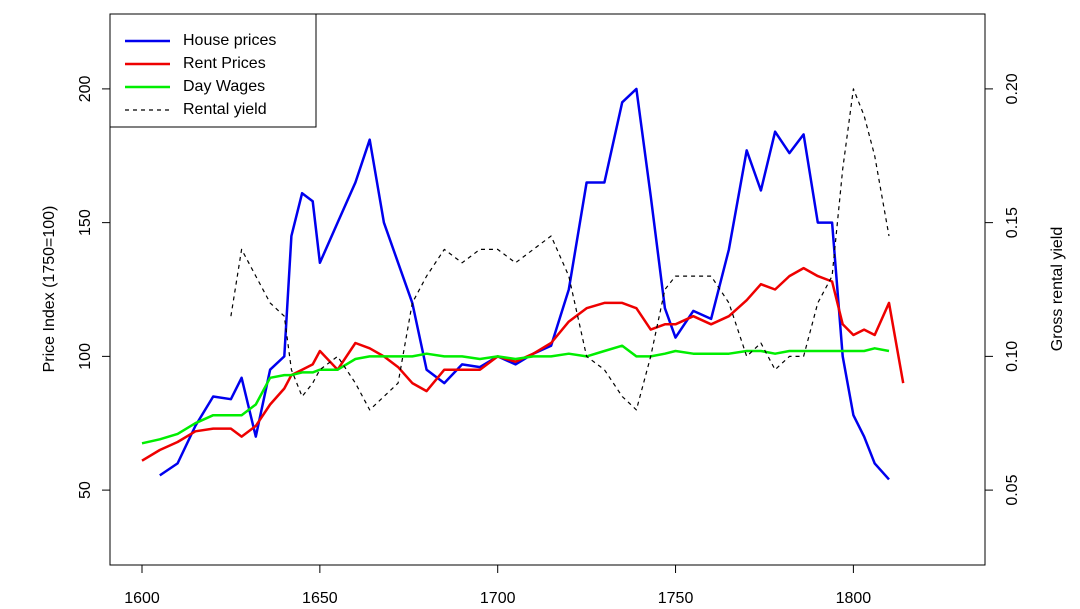 This screenshot has height=609, width=1080. Describe the element at coordinates (1057, 289) in the screenshot. I see `y2-axis-label: Gross rental yield` at that location.